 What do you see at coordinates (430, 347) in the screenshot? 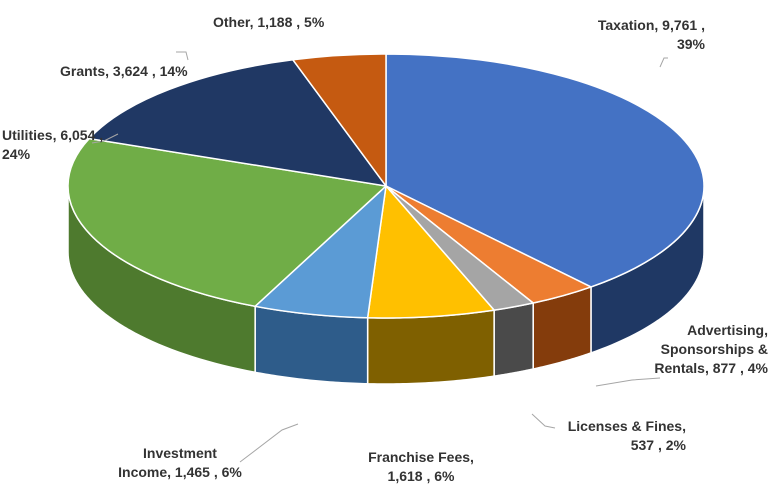
I see `pie-side-franchise-fees` at bounding box center [430, 347].